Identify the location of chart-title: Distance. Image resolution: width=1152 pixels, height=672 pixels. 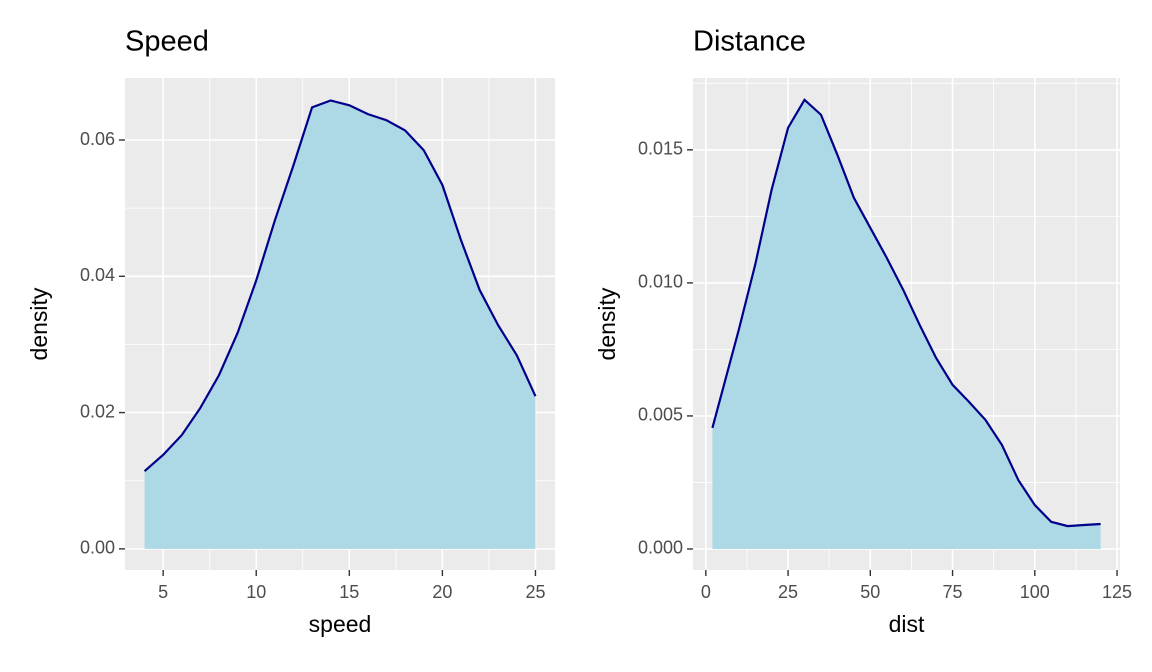
(749, 42).